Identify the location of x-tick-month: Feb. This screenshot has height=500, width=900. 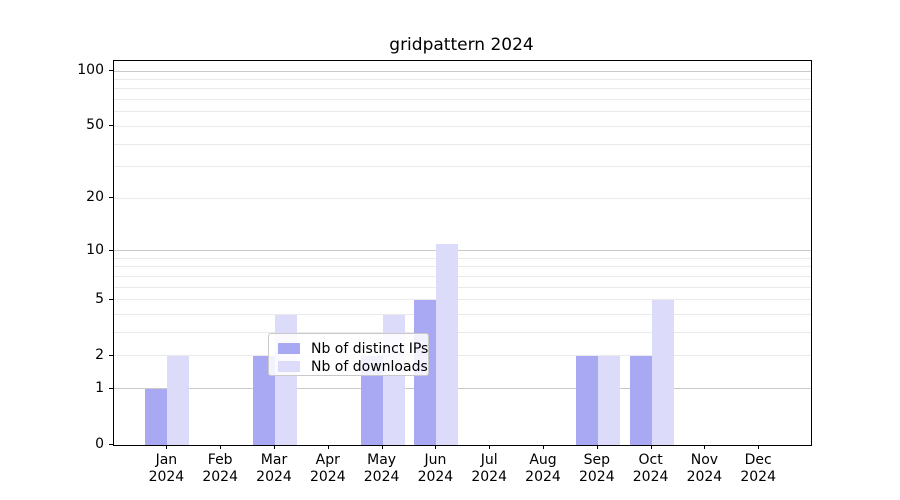
(220, 460).